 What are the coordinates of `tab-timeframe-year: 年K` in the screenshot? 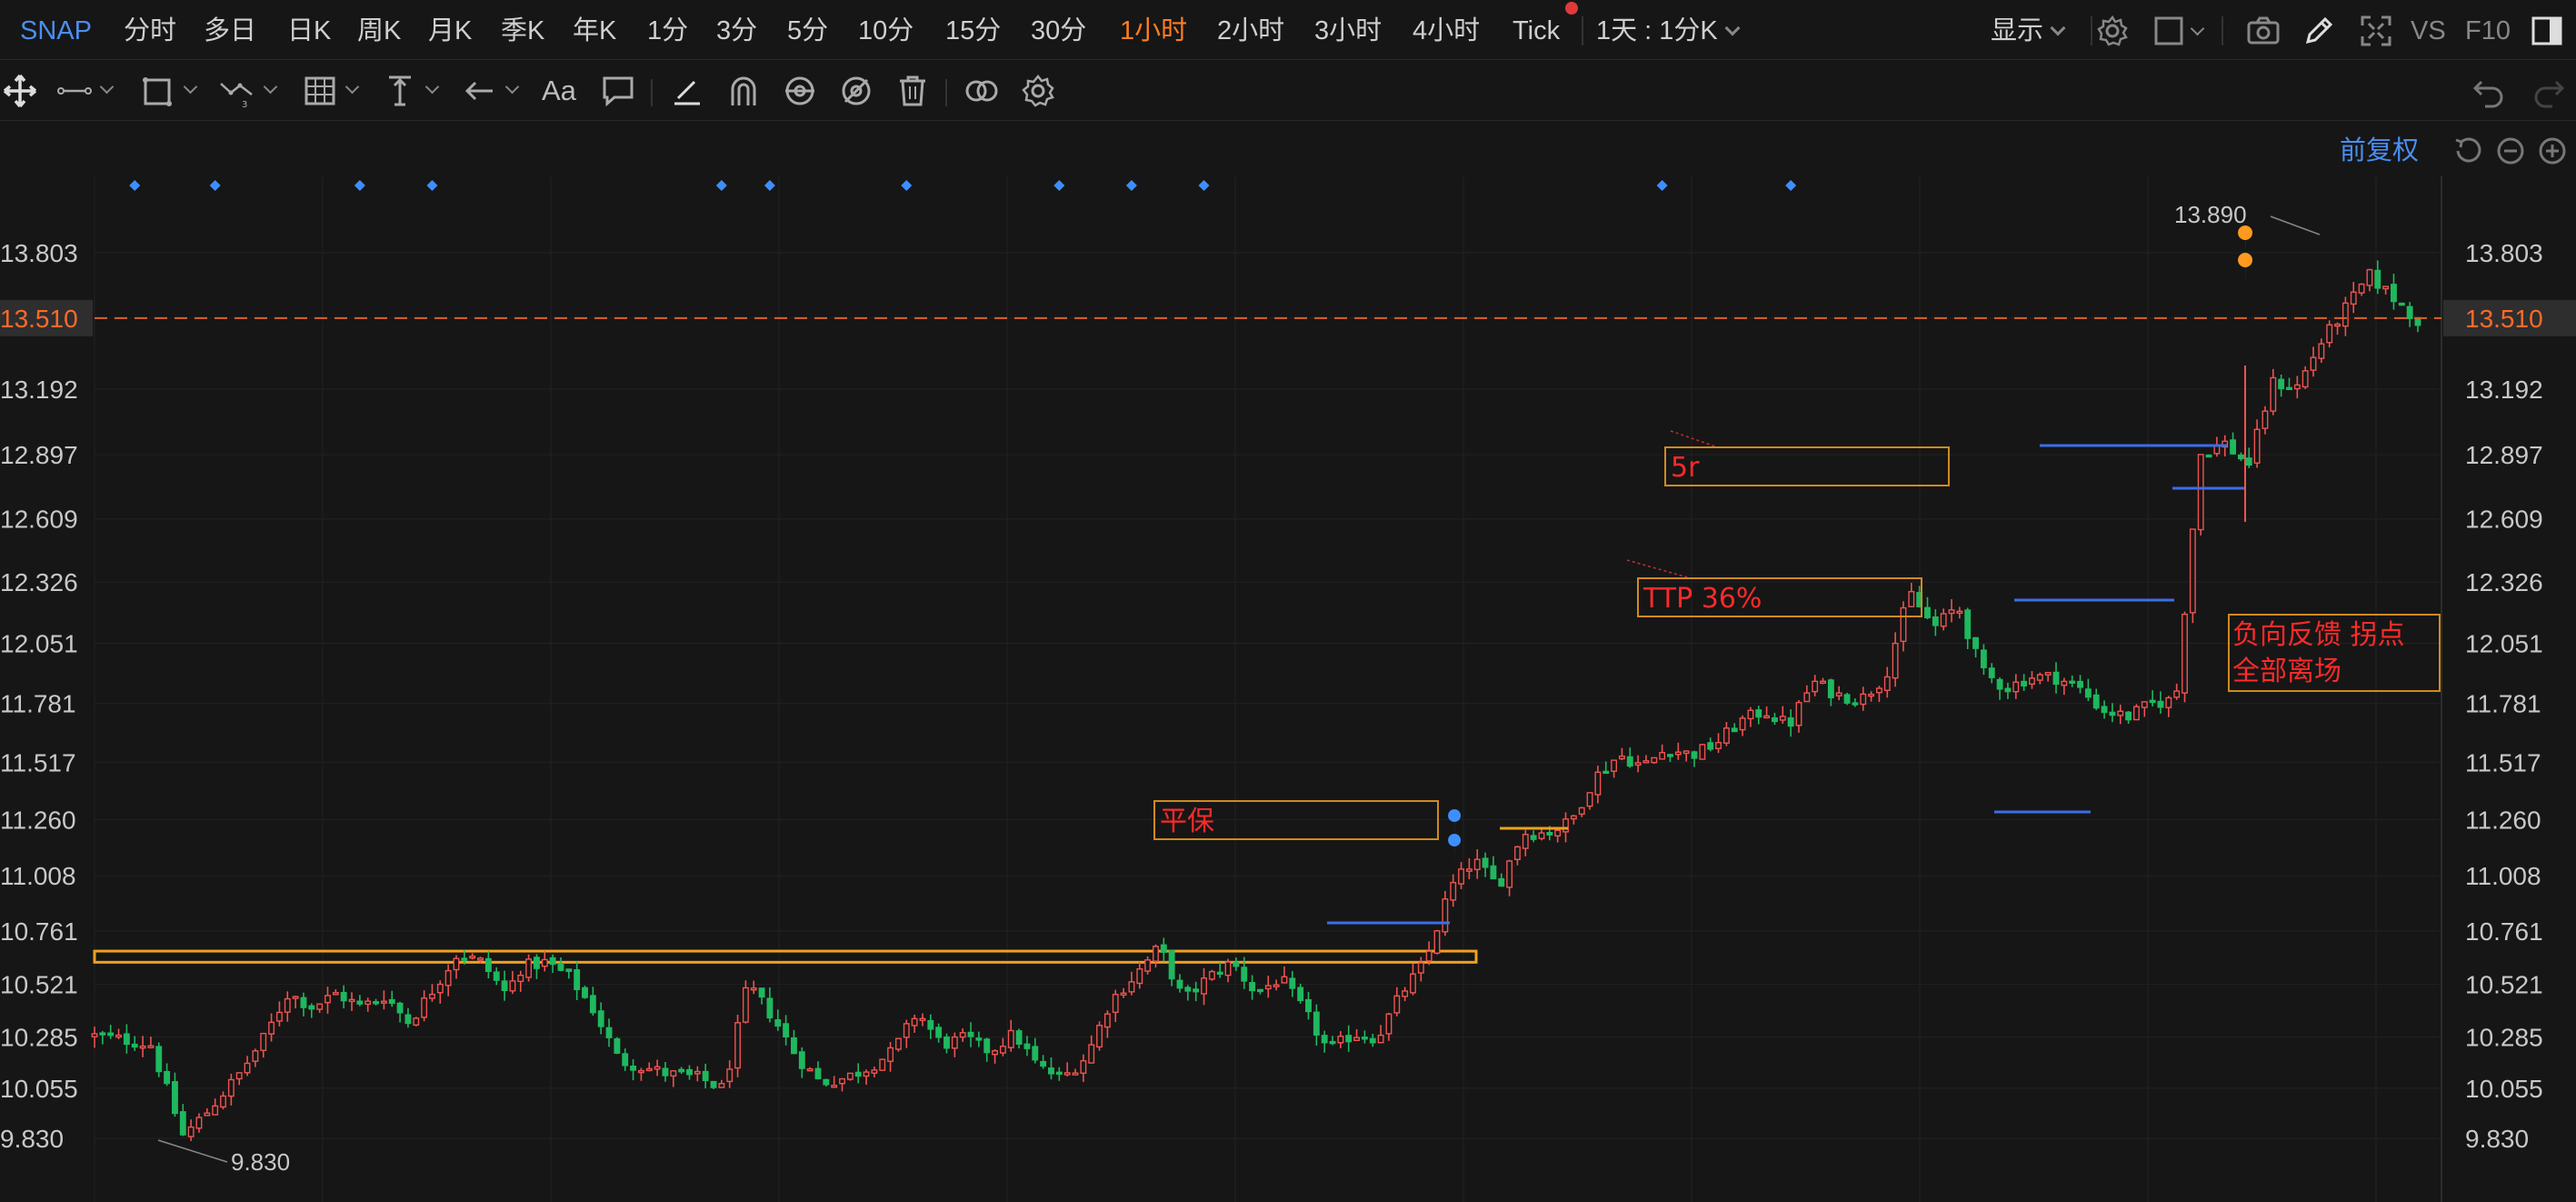 It's located at (595, 30).